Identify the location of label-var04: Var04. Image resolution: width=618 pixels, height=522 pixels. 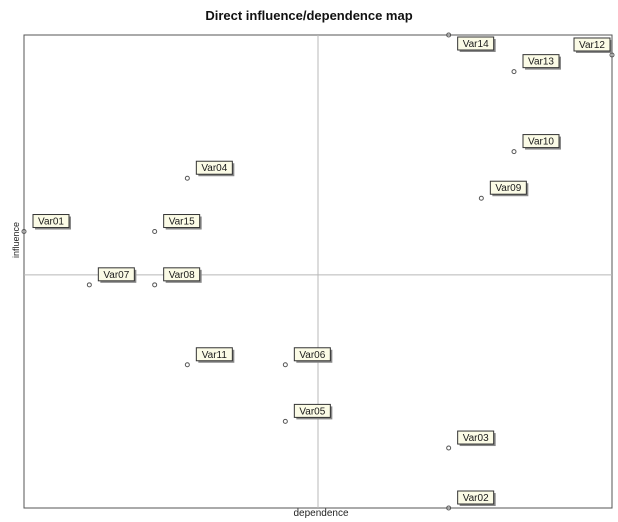
(214, 168).